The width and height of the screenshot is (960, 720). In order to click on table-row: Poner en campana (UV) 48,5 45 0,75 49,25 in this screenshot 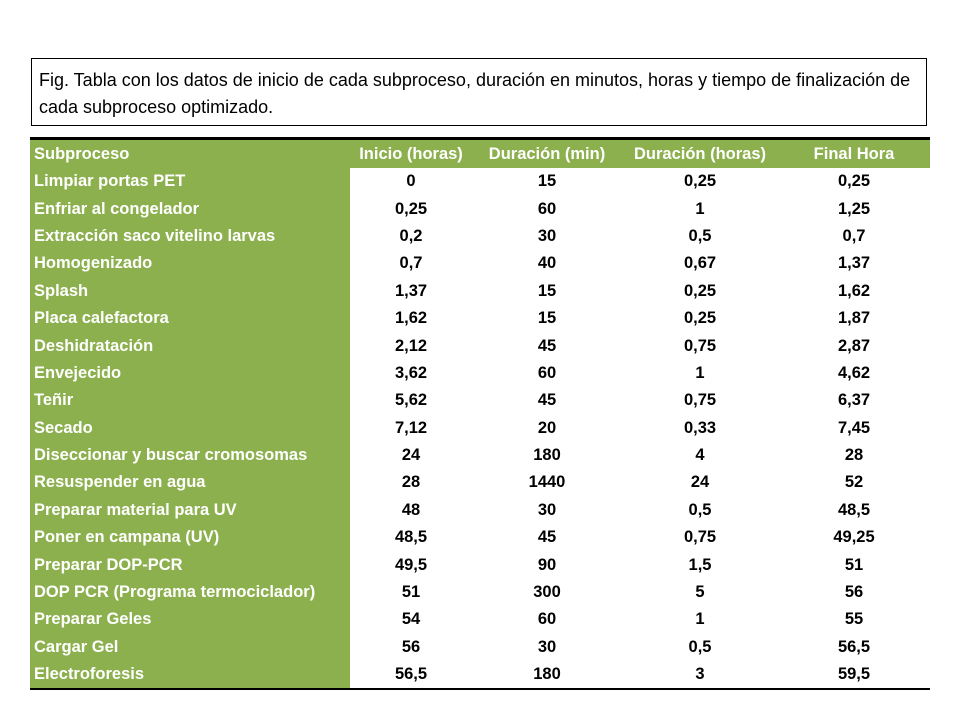, I will do `click(480, 538)`.